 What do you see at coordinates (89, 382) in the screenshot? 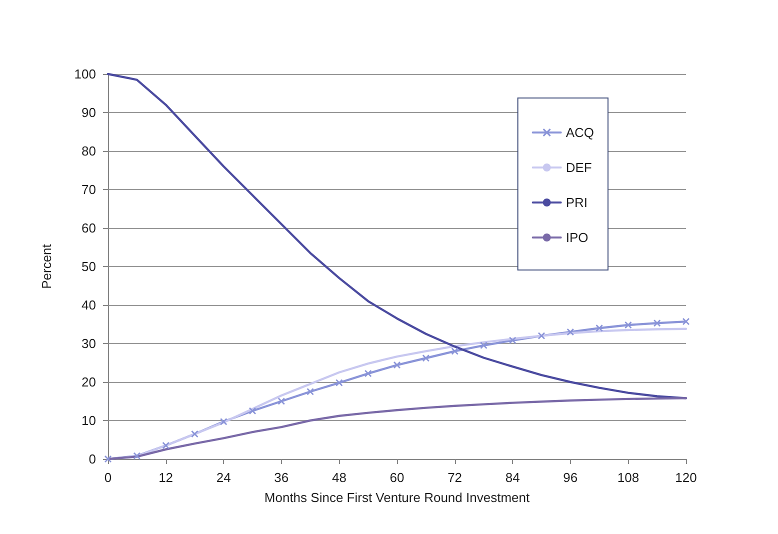
I see `y-tick-label: 20` at bounding box center [89, 382].